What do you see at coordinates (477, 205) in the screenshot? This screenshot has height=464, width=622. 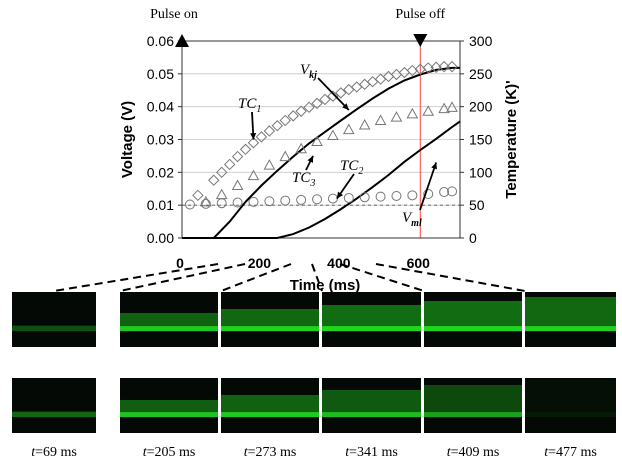 I see `y2-tick-label: 50` at bounding box center [477, 205].